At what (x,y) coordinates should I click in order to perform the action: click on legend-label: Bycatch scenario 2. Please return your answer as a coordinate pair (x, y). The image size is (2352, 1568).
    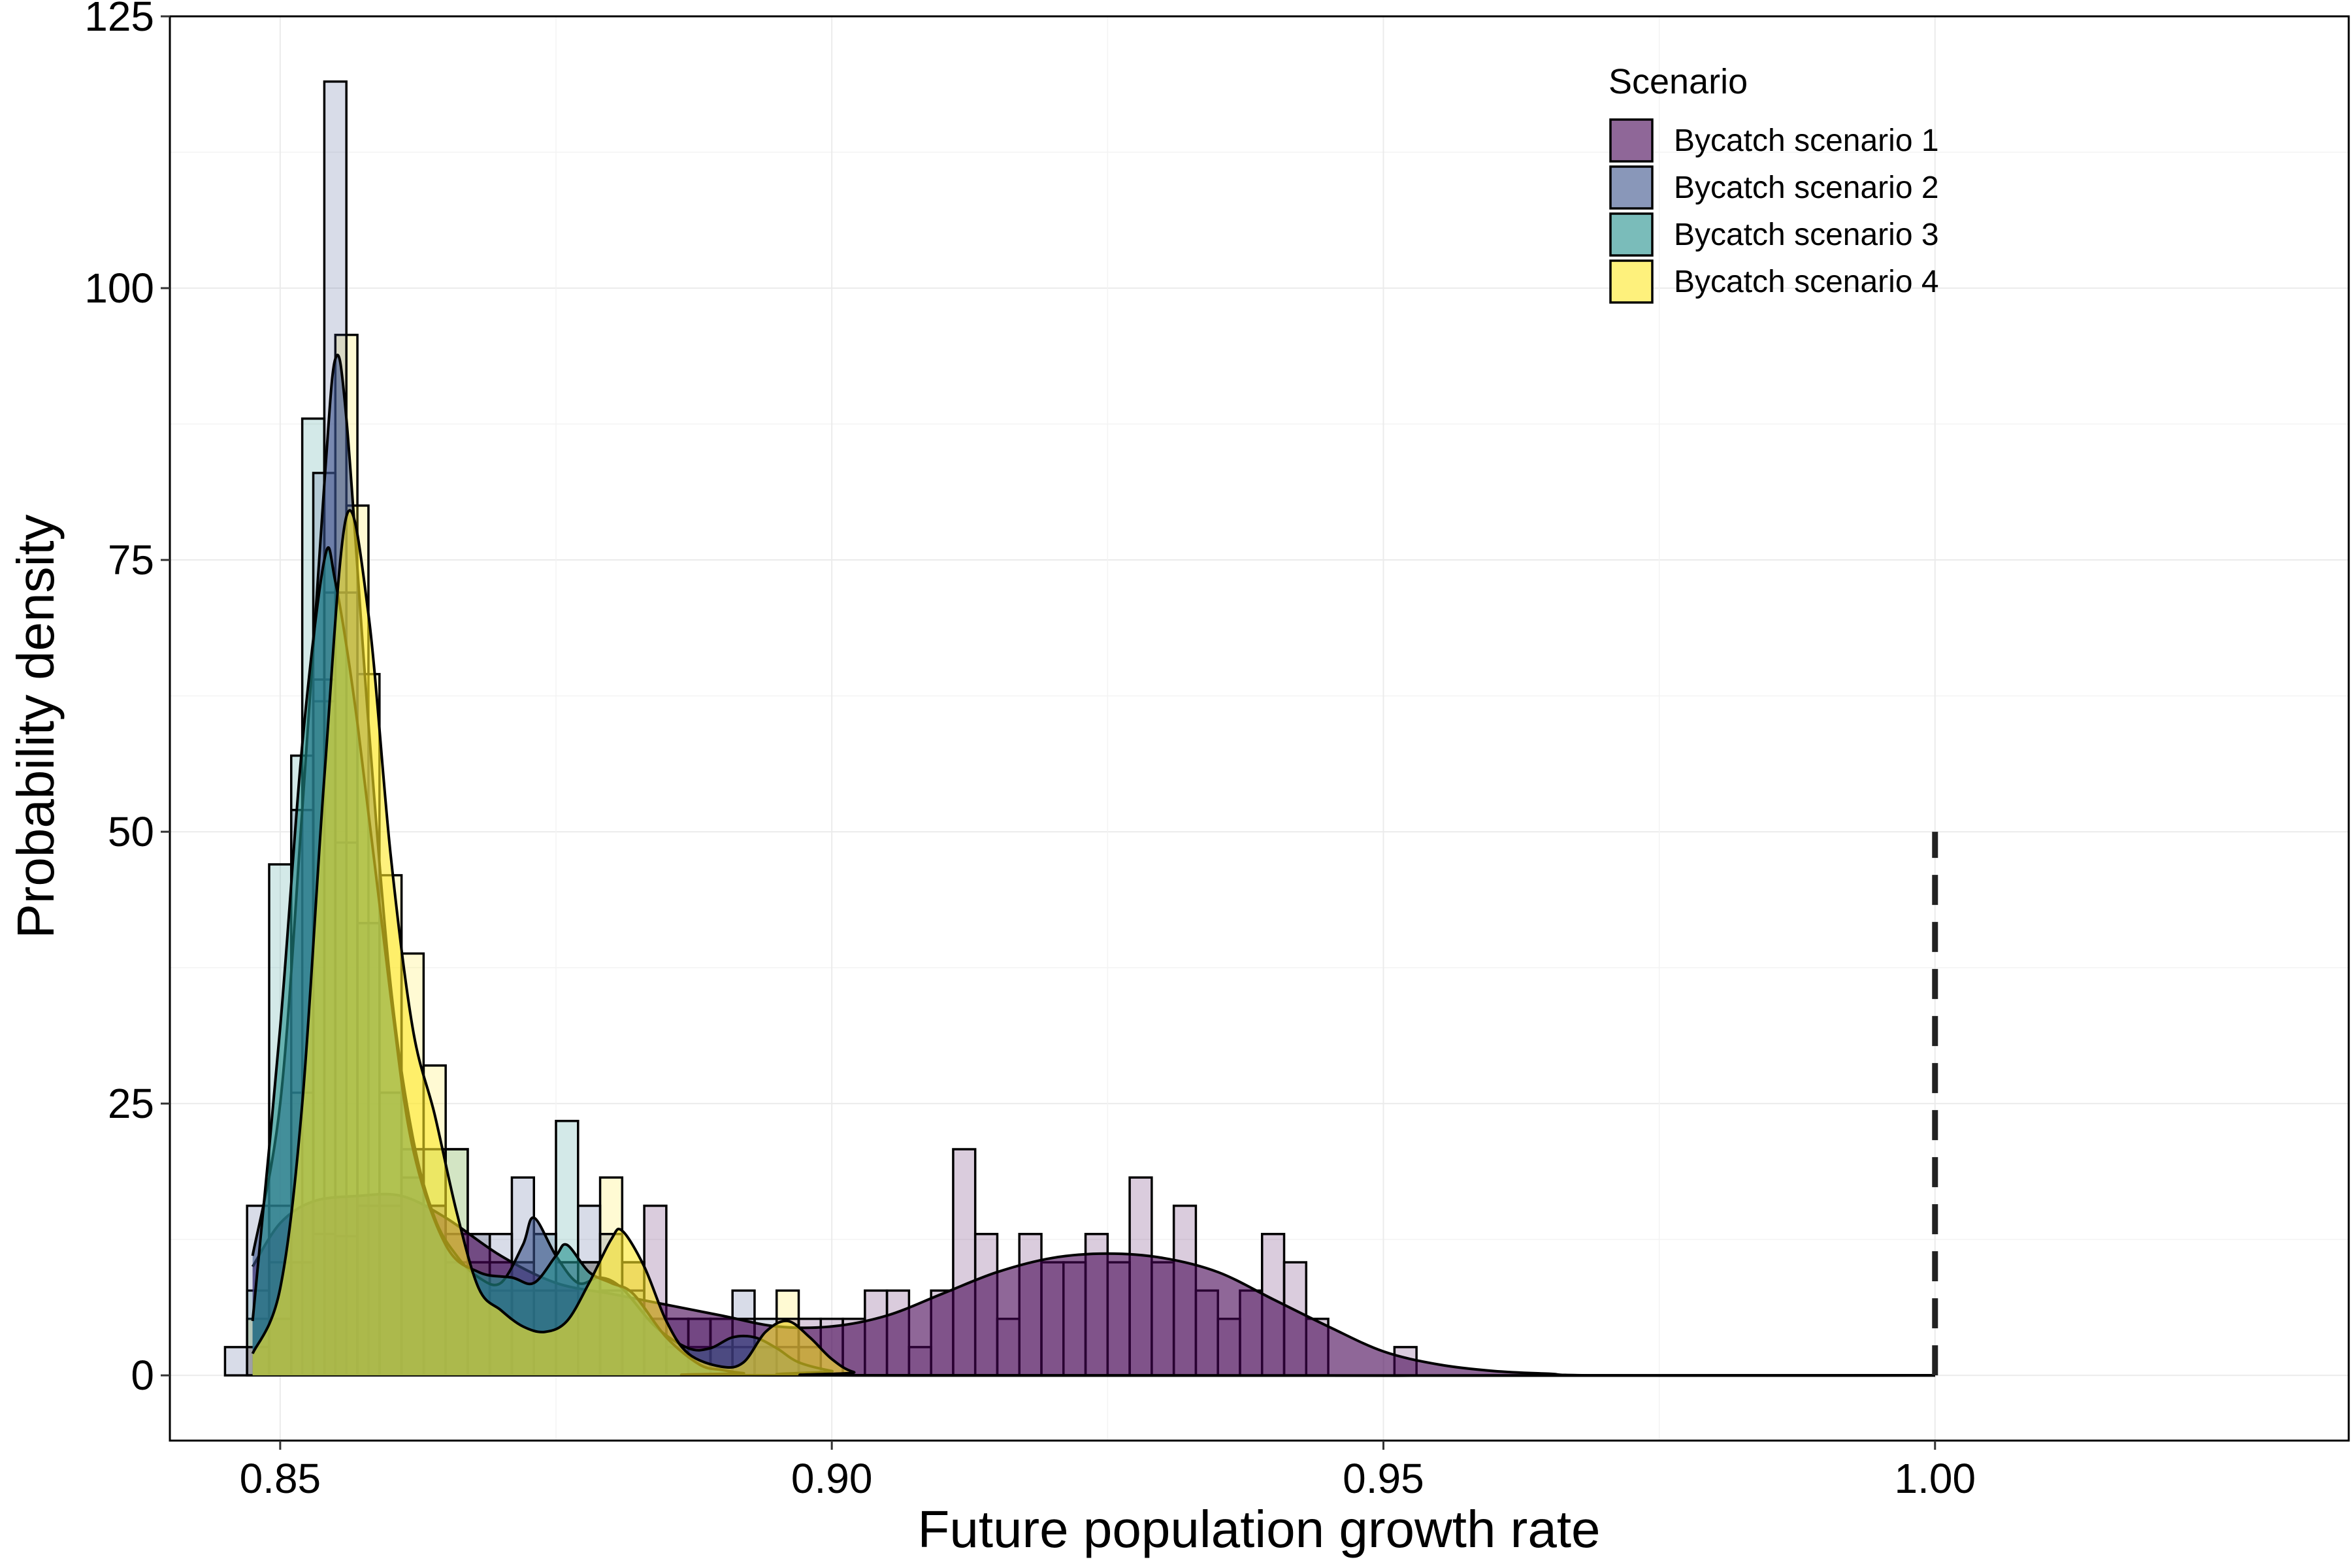
    Looking at the image, I should click on (1806, 188).